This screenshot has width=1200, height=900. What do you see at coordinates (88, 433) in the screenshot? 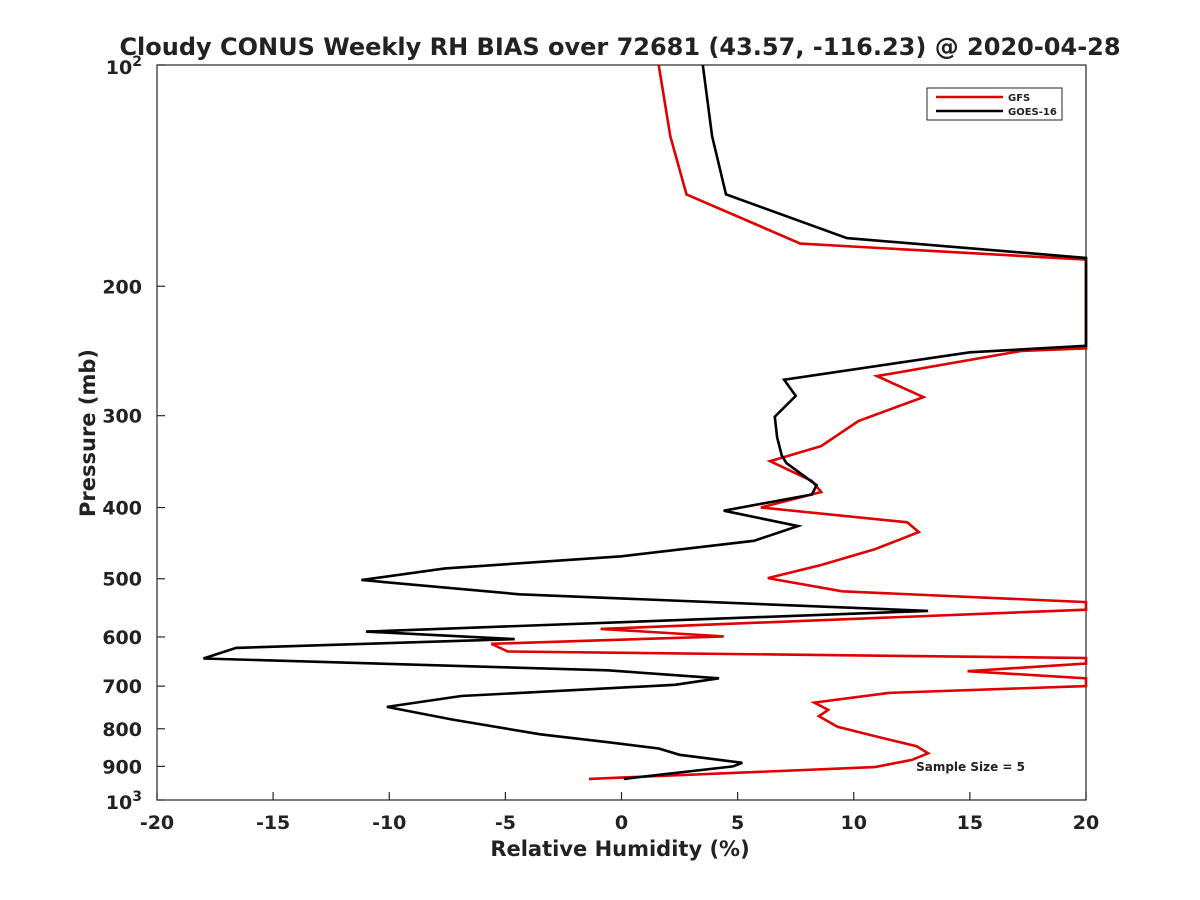
I see `y-axis-label: Pressure (mb)` at bounding box center [88, 433].